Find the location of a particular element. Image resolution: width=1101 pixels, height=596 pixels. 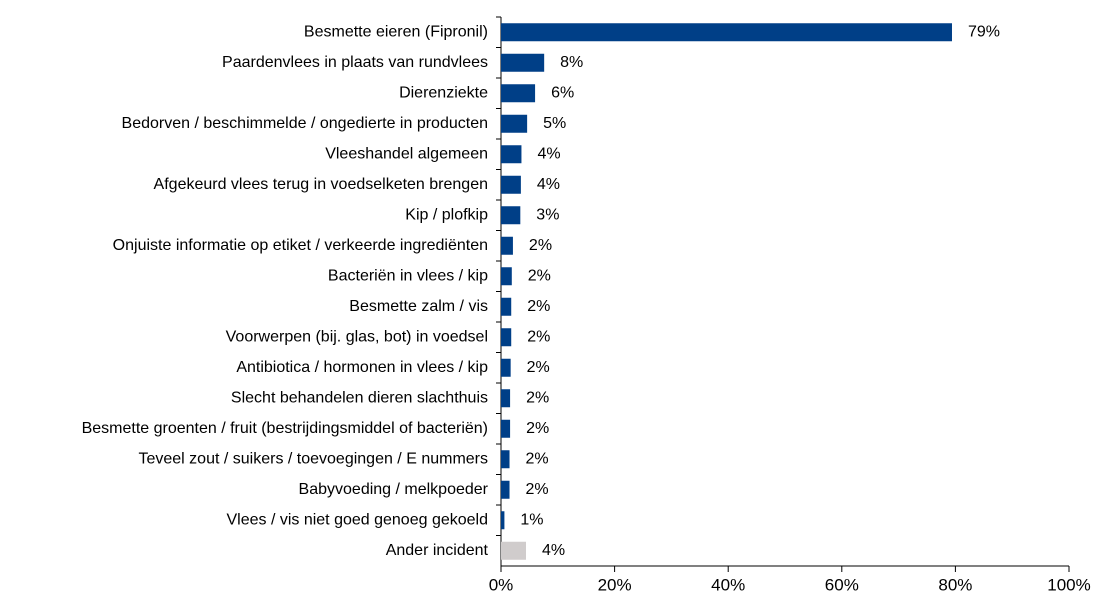

value-label: 79% is located at coordinates (984, 31).